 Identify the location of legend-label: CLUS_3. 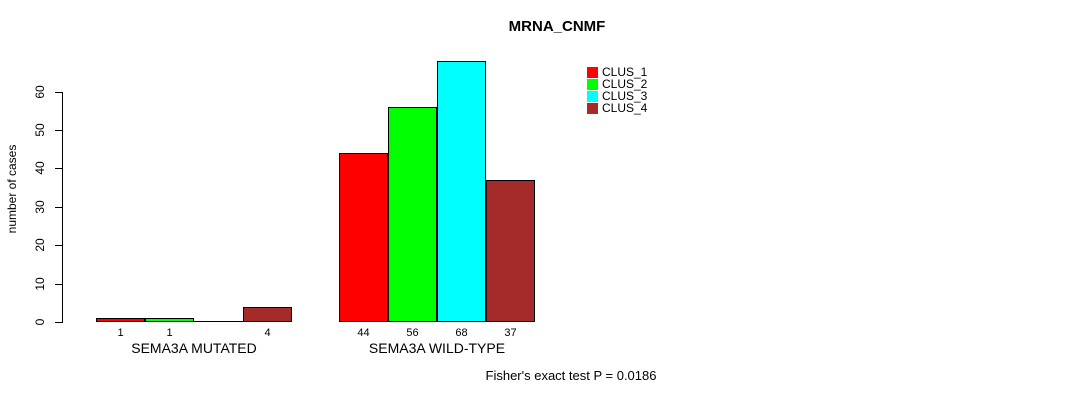
(625, 96).